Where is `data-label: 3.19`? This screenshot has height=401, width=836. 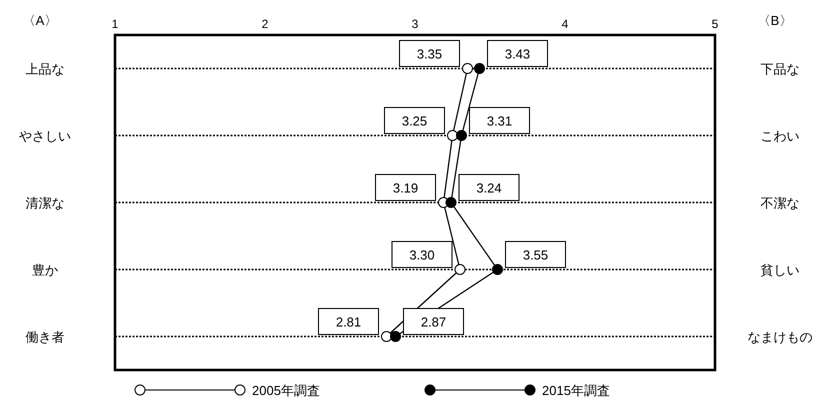
data-label: 3.19 is located at coordinates (405, 188).